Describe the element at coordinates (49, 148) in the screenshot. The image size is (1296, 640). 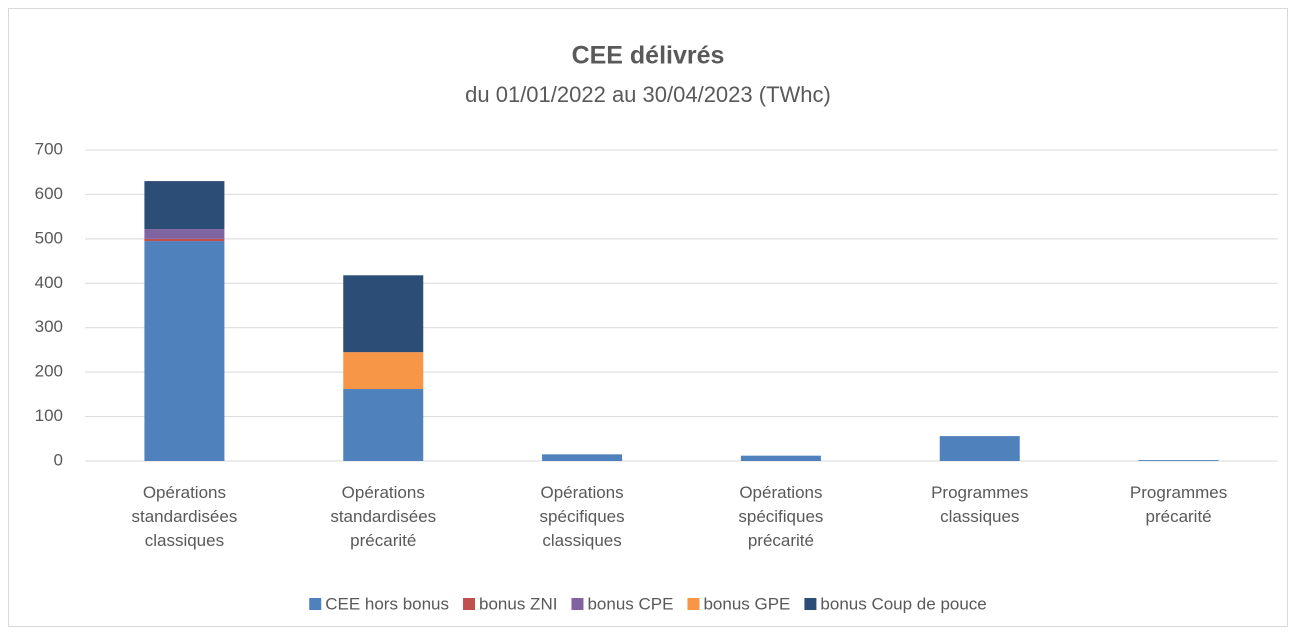
I see `y-tick-label: 700` at that location.